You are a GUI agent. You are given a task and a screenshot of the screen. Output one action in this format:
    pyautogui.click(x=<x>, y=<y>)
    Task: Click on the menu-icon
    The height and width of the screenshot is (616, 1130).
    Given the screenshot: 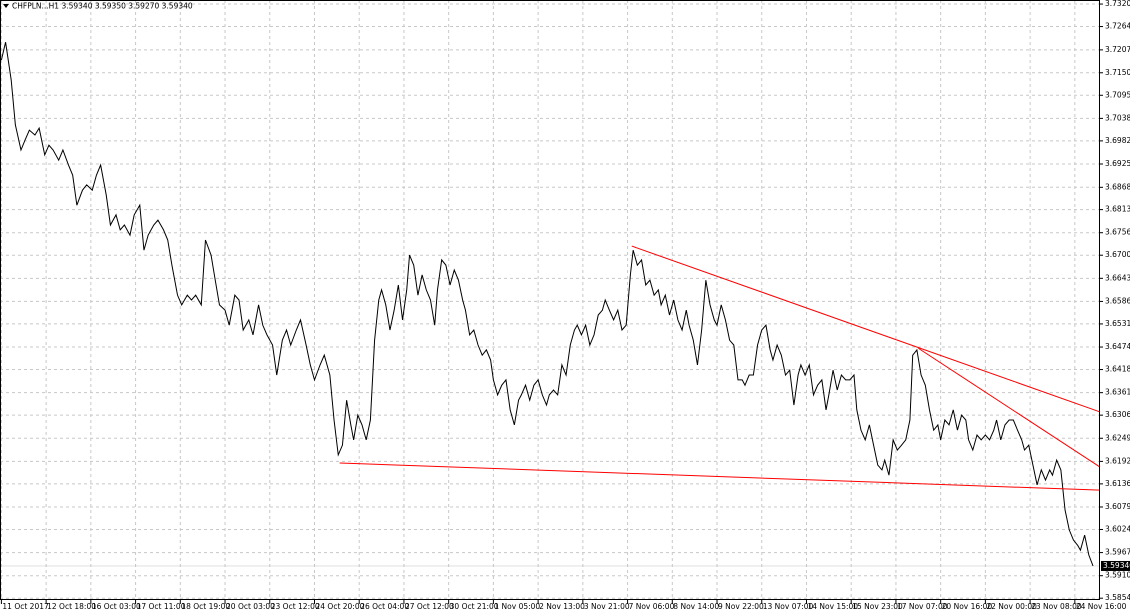 What is the action you would take?
    pyautogui.click(x=6, y=6)
    